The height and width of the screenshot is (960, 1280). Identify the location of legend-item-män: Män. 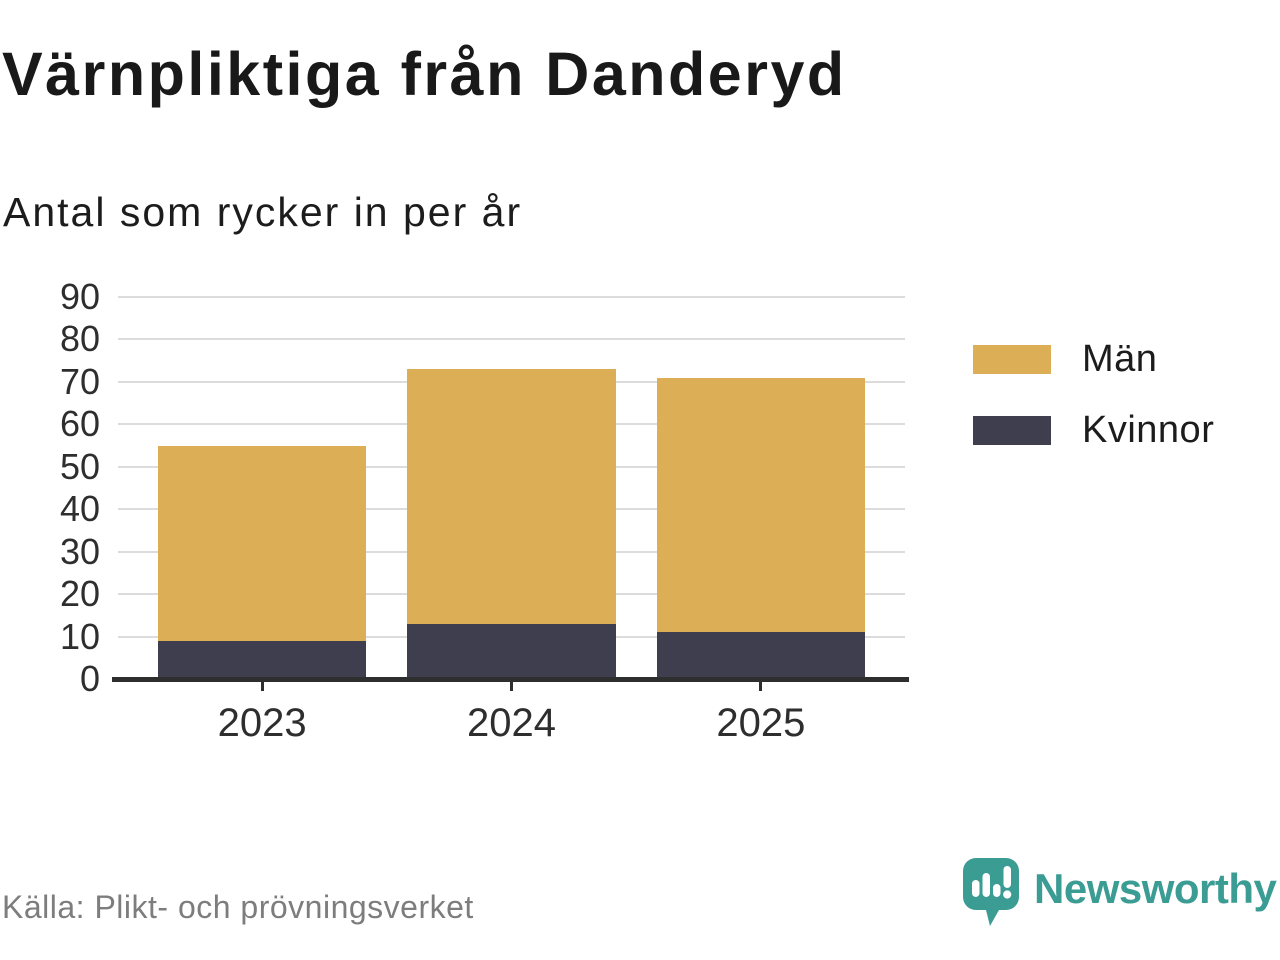
(1093, 359).